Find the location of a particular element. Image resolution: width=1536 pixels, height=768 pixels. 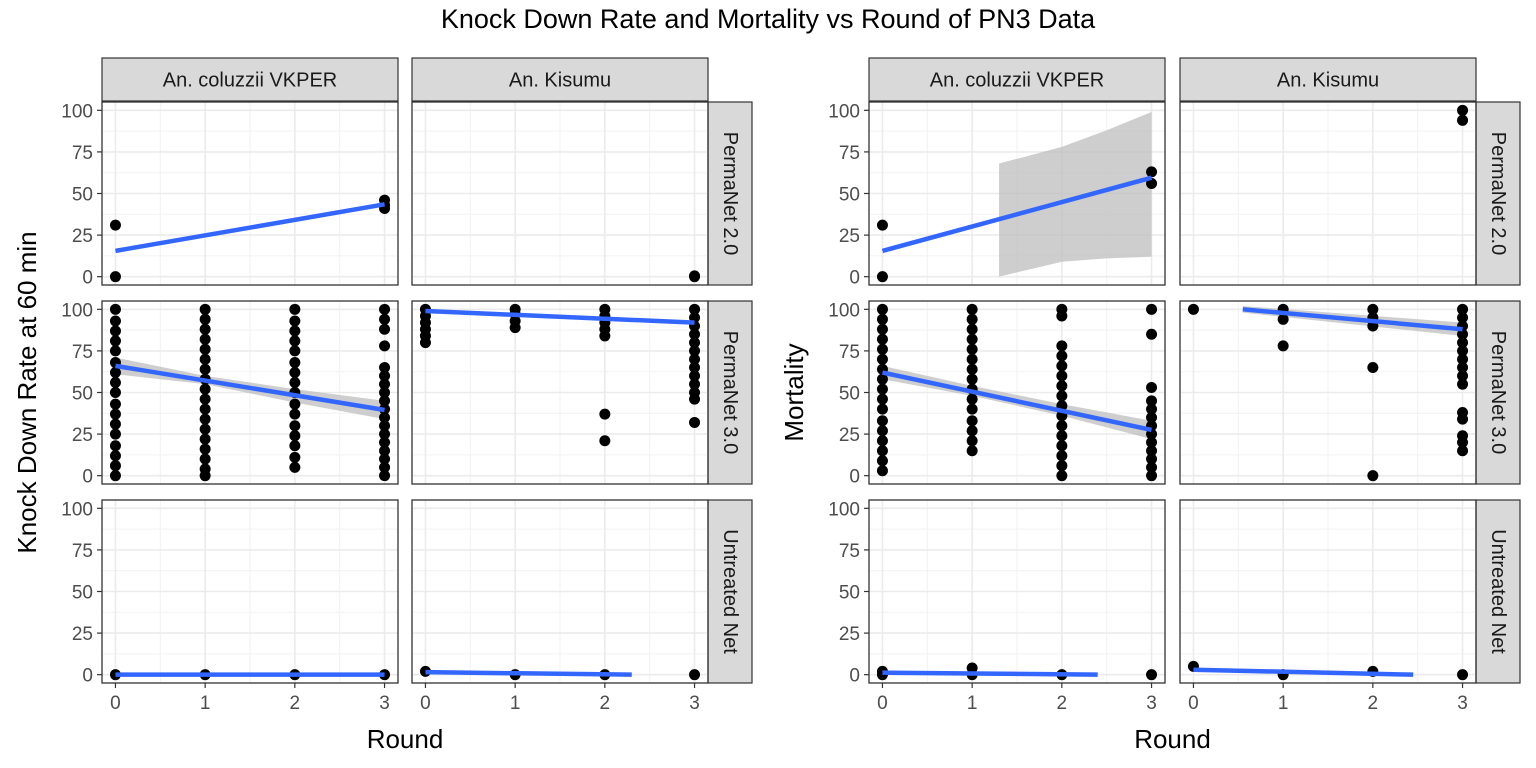

strip-label-permanet-2-0: PermaNet 2.0 is located at coordinates (1498, 193).